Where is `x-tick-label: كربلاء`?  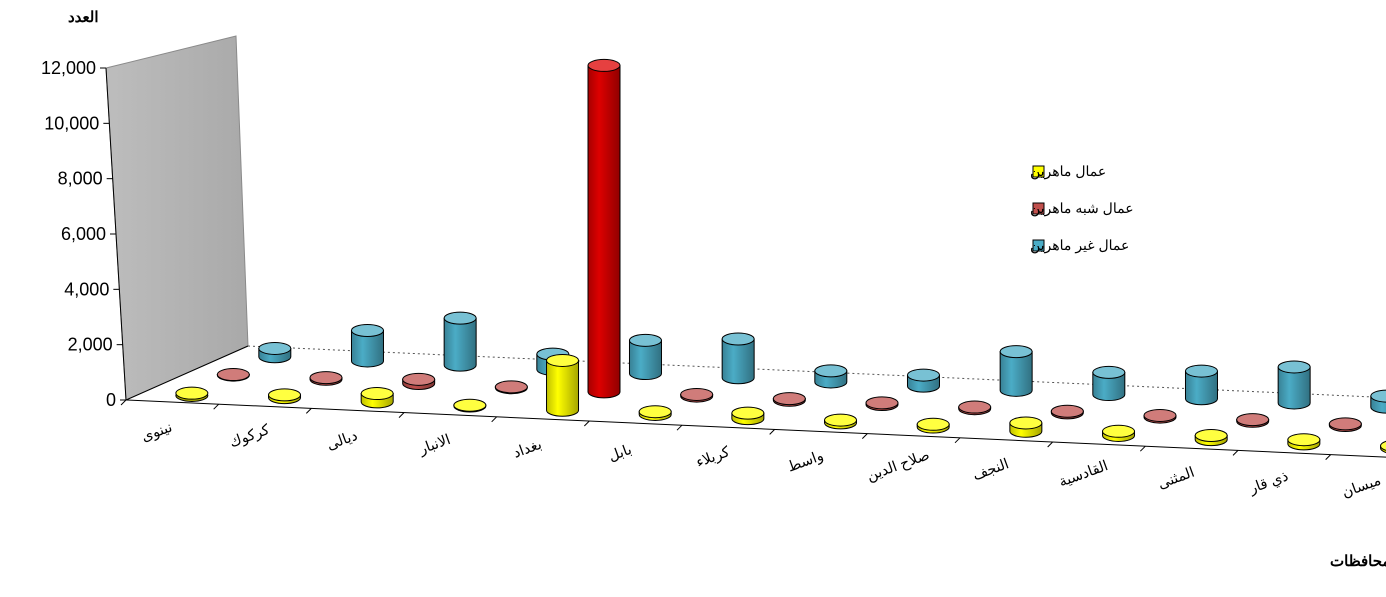
x-tick-label: كربلاء is located at coordinates (713, 457).